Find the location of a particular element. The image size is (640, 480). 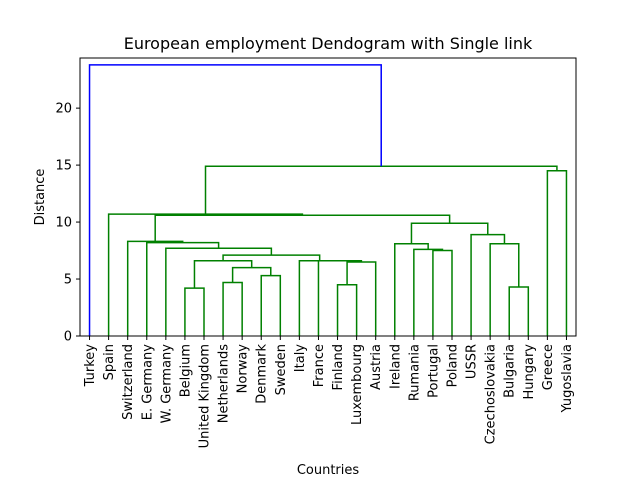

y-tick-label: 5 is located at coordinates (68, 280).